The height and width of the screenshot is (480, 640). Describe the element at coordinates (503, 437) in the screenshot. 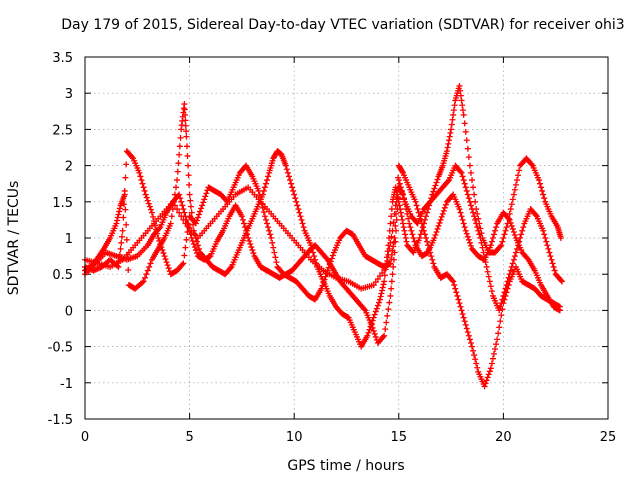

I see `x-tick-label: 20` at that location.